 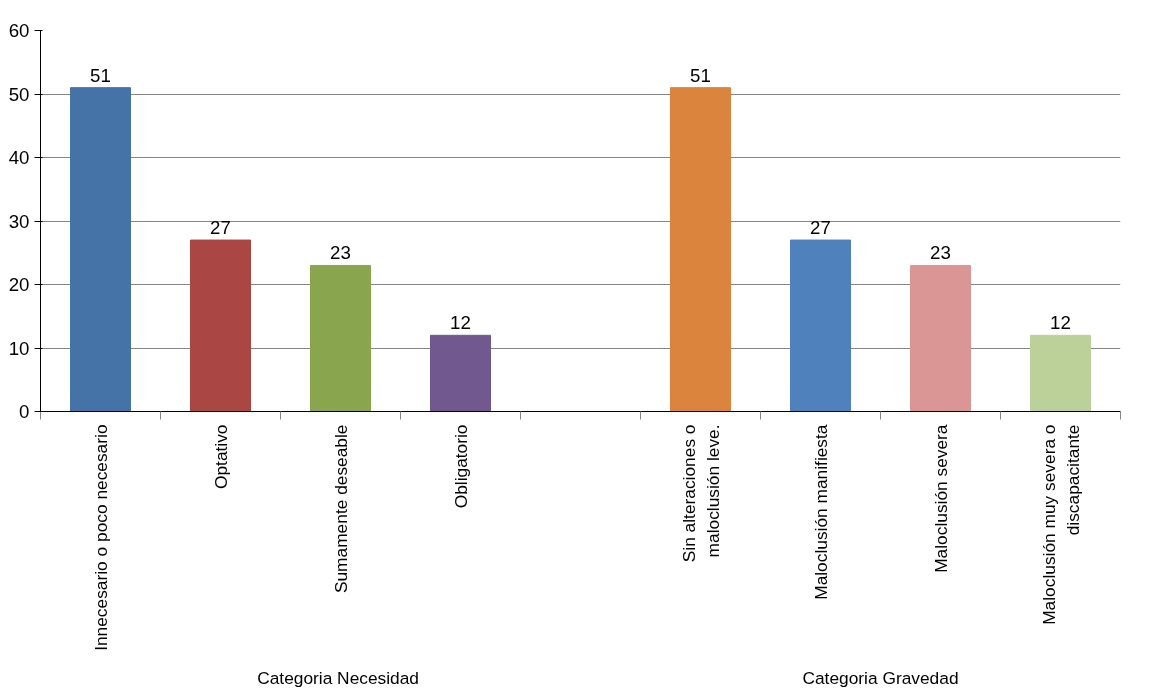 I want to click on x-tick-label: Innecesario o poco necesario, so click(x=100, y=537).